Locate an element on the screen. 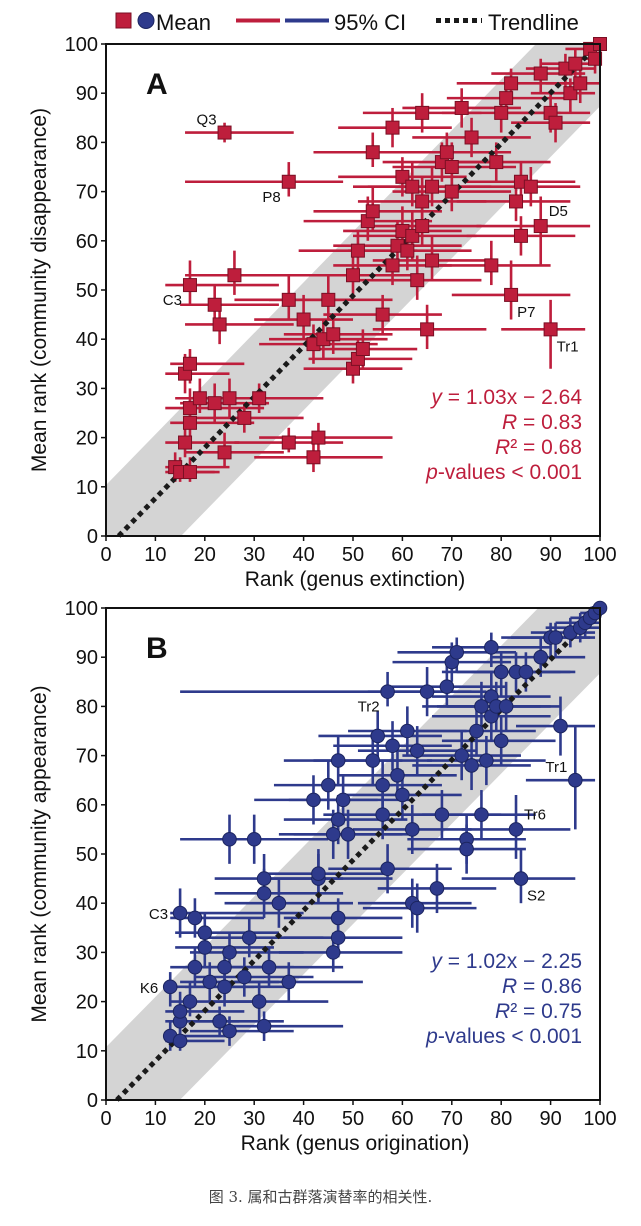 The height and width of the screenshot is (1226, 641). panel-letter: A is located at coordinates (157, 84).